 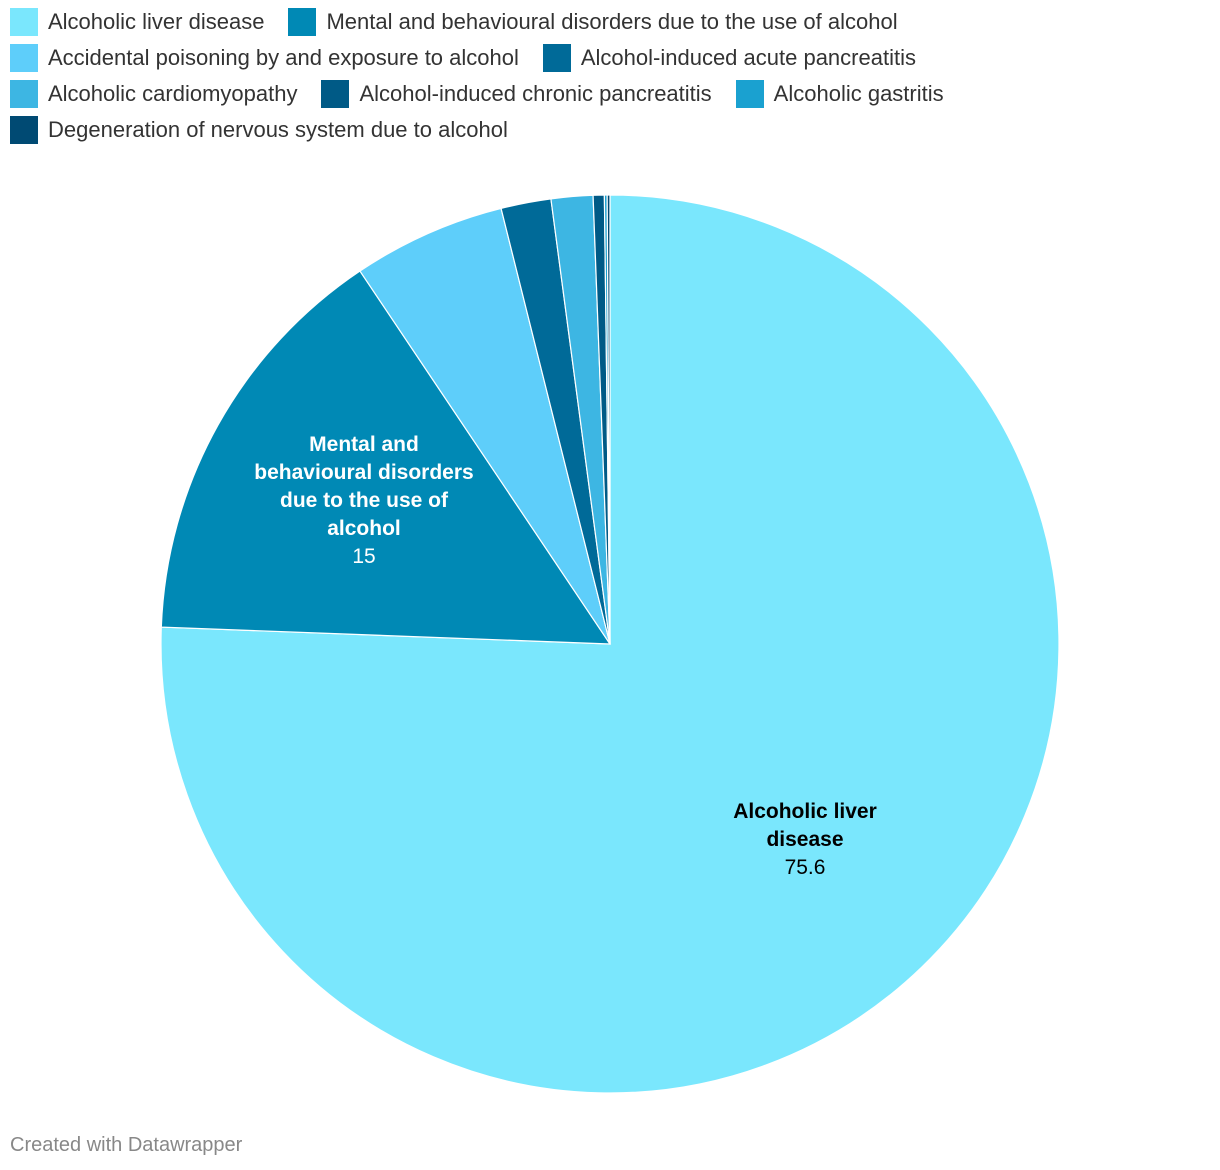 I want to click on legend-item: Alcoholic liver disease, so click(x=137, y=22).